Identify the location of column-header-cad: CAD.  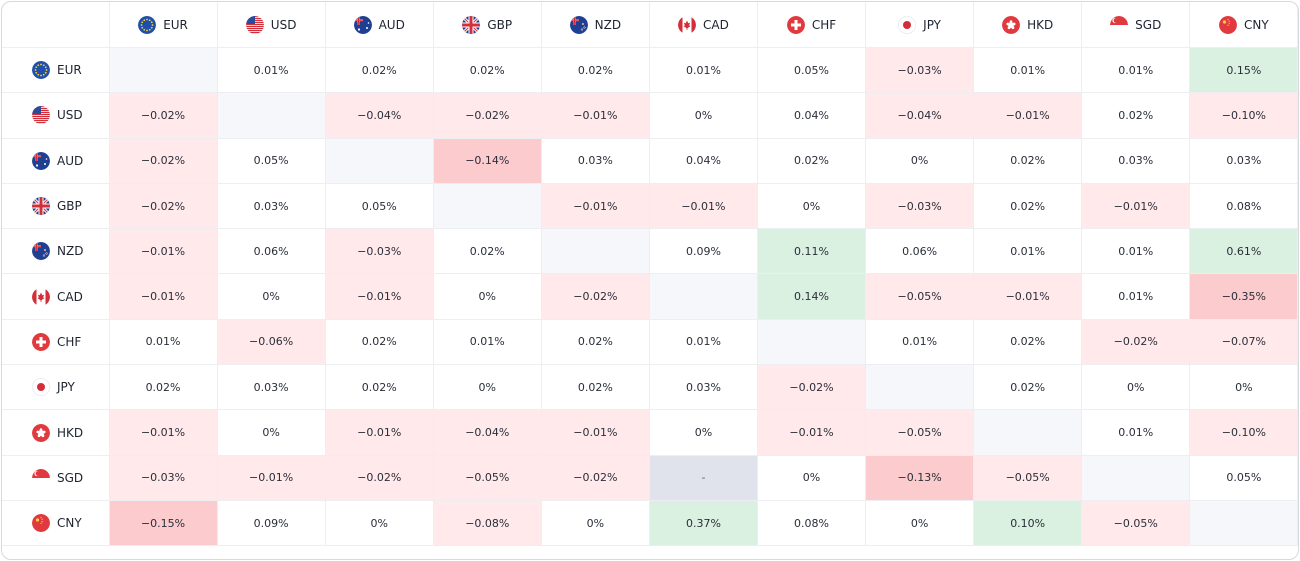
(703, 25).